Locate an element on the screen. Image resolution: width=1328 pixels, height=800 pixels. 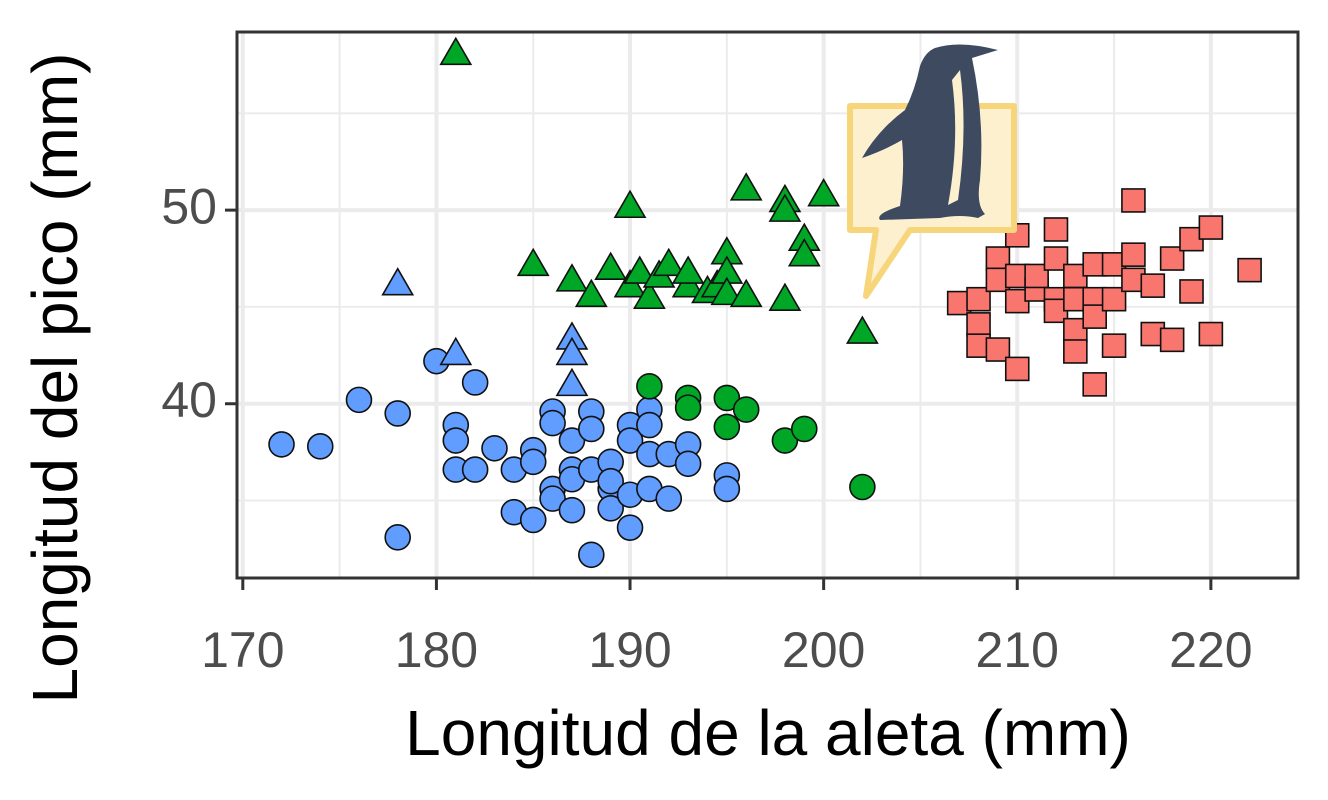
y-tick-label: 50 is located at coordinates (189, 206).